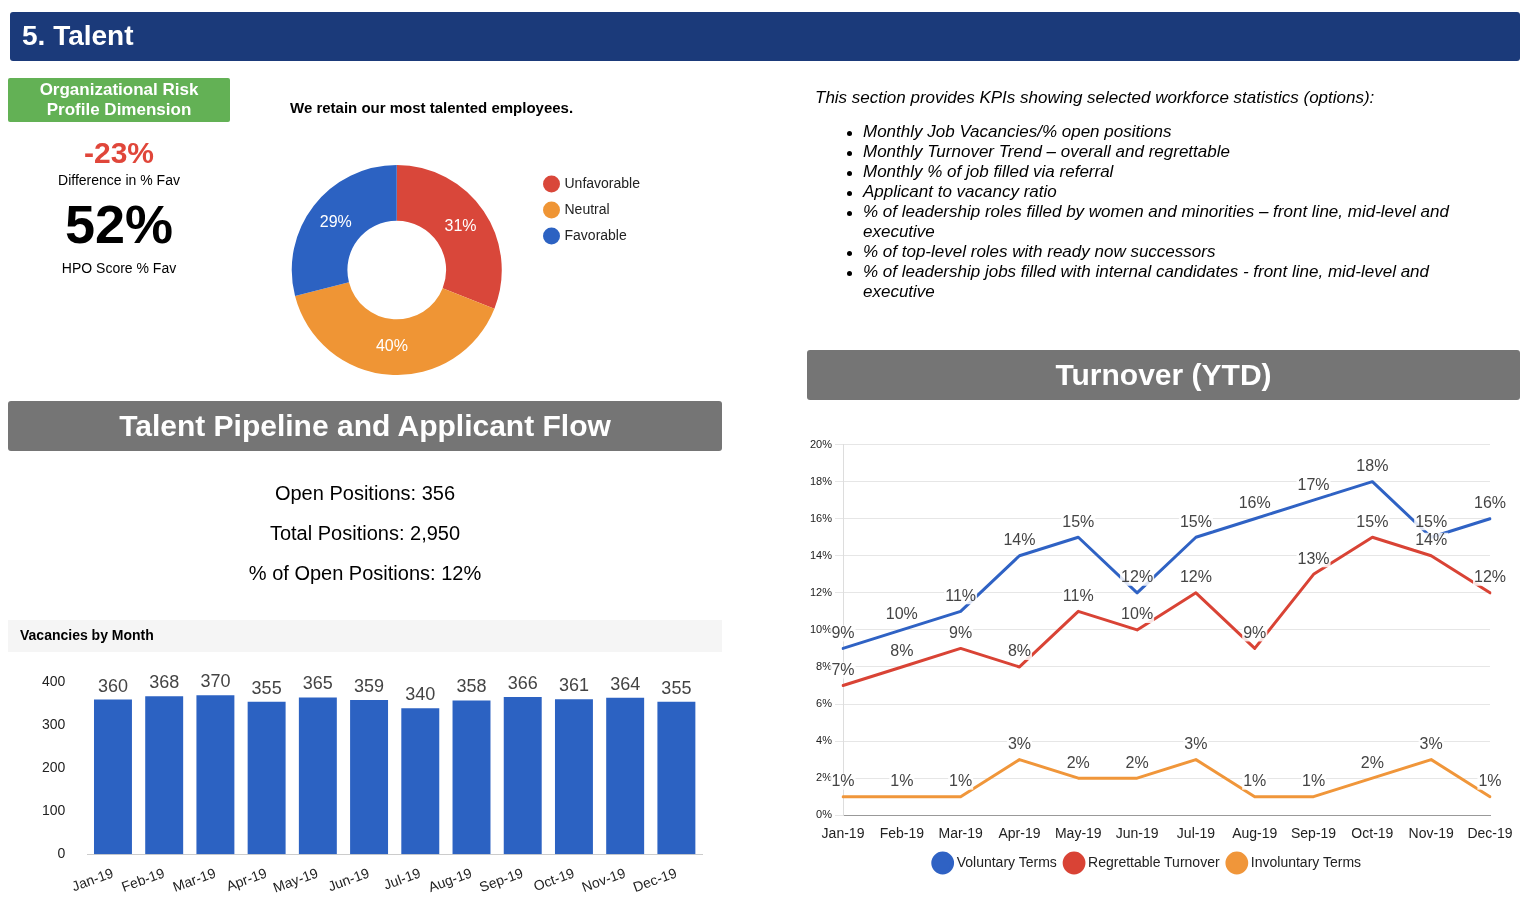  I want to click on text: % of Open Positions: 12%, so click(365, 573).